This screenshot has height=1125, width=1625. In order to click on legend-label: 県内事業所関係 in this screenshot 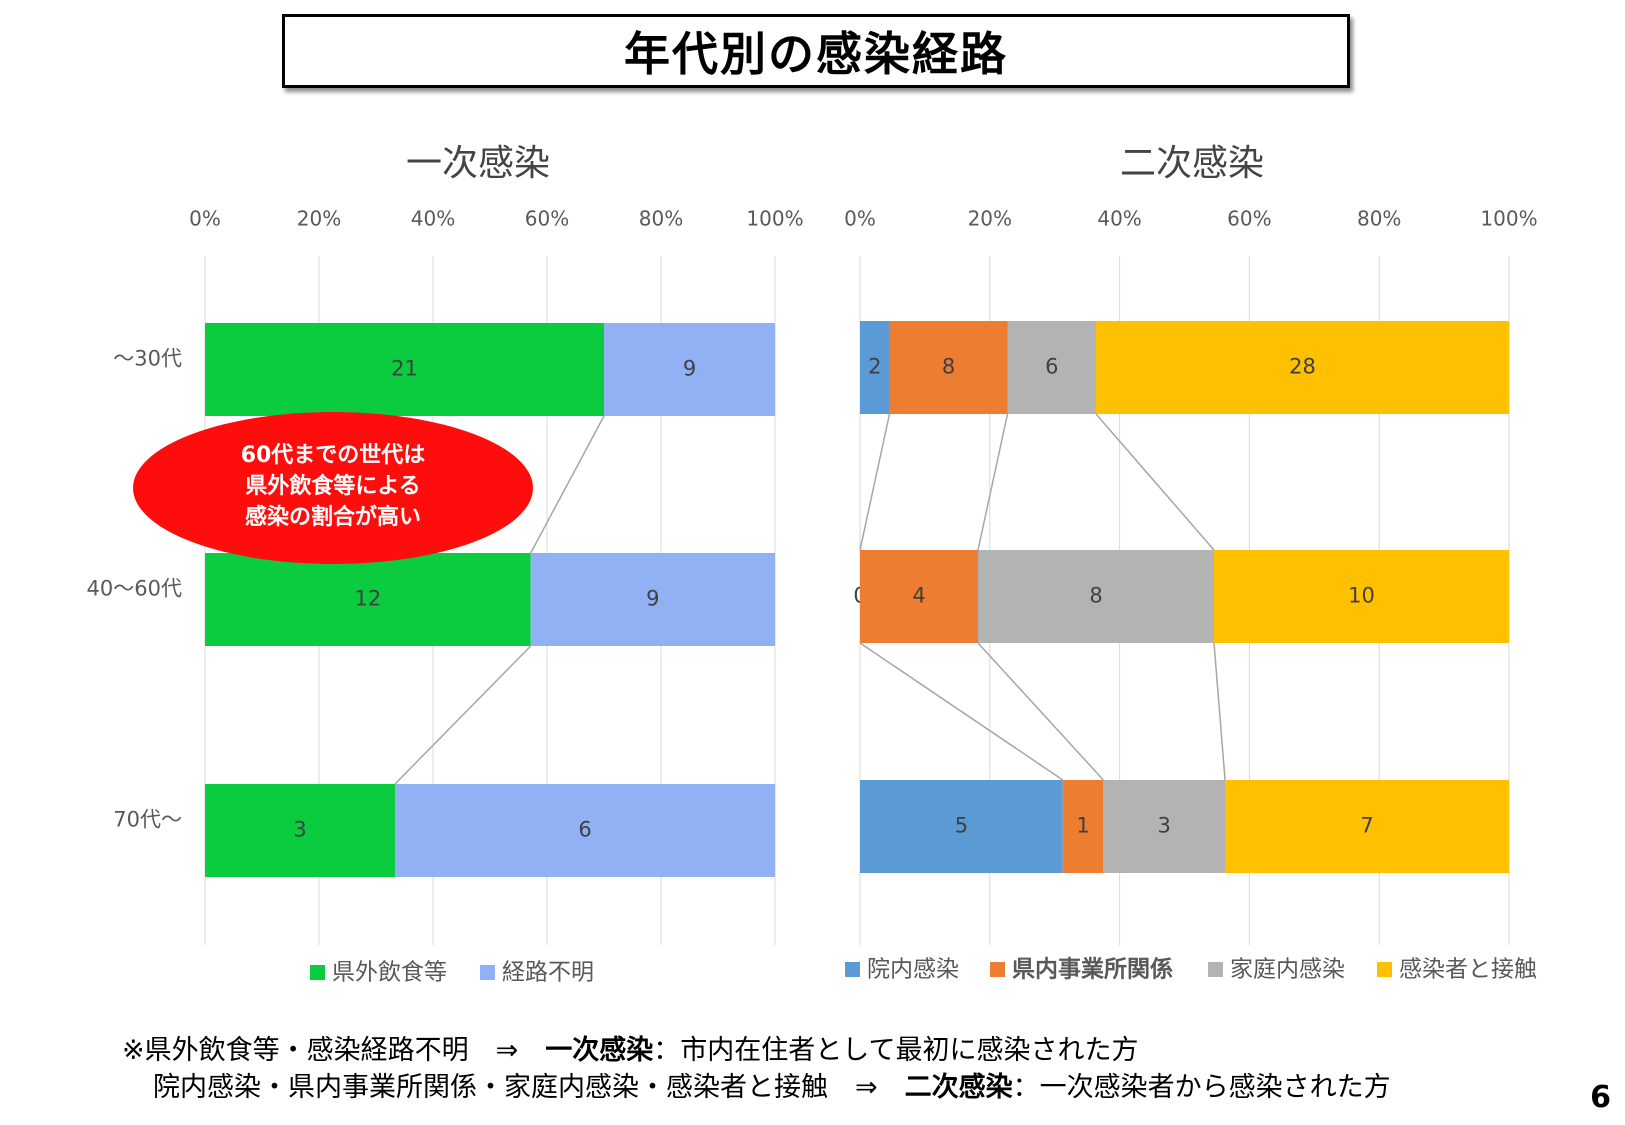, I will do `click(1092, 969)`.